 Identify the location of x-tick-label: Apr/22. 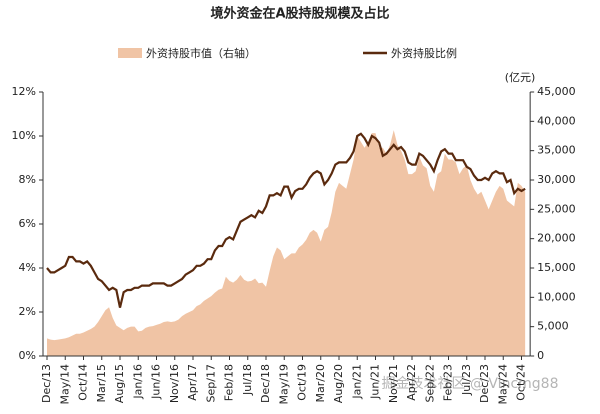
(411, 382).